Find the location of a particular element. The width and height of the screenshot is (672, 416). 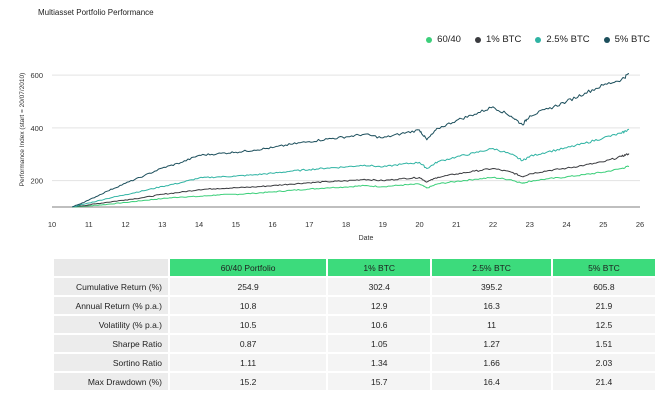

row-label: Cumulative Return (%) is located at coordinates (111, 286).